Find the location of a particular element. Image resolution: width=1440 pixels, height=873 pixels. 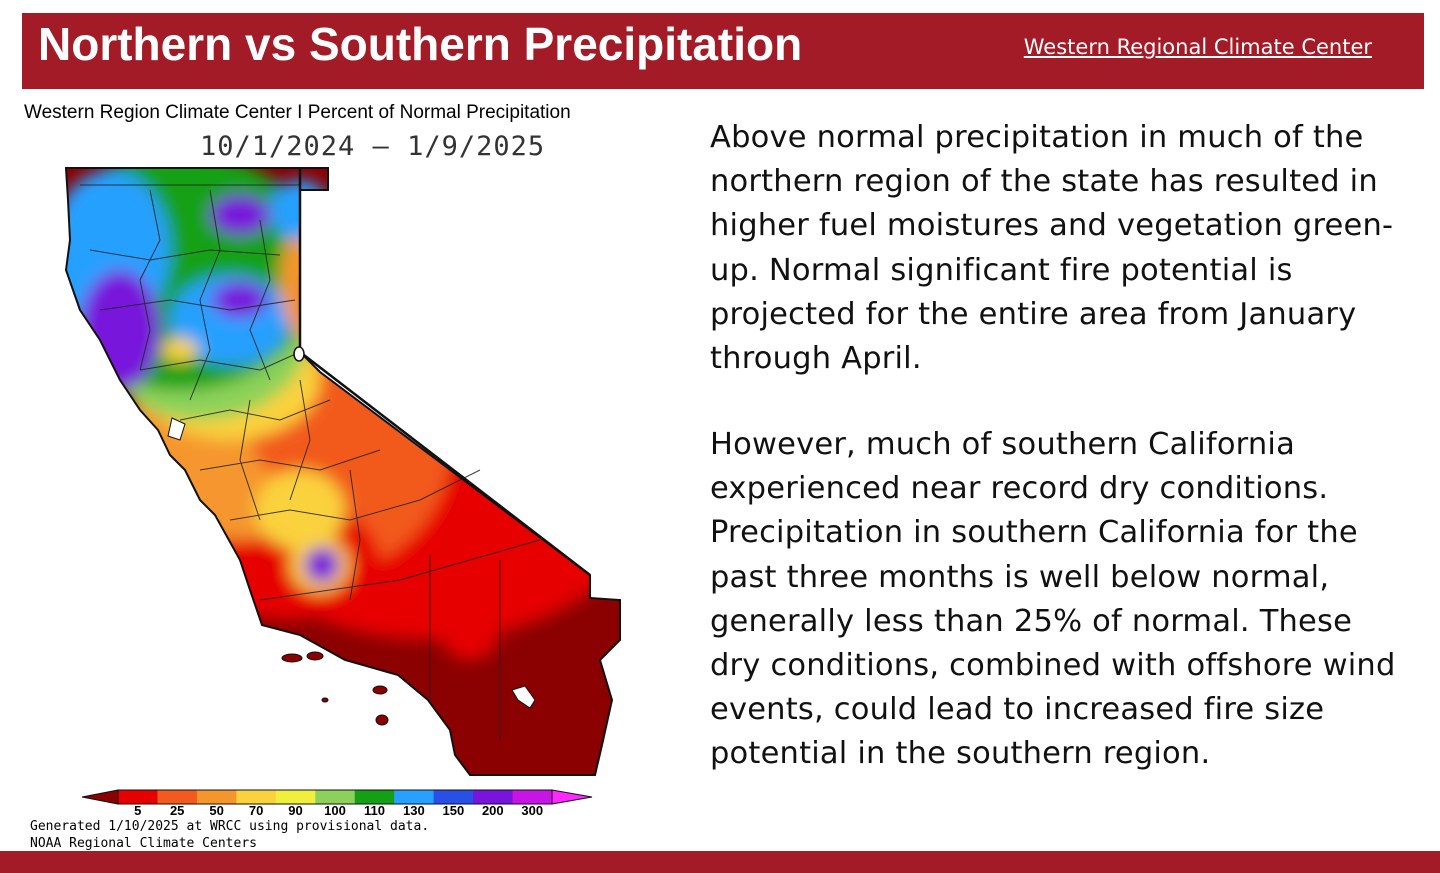

legend-tick-label: 130 is located at coordinates (414, 810).